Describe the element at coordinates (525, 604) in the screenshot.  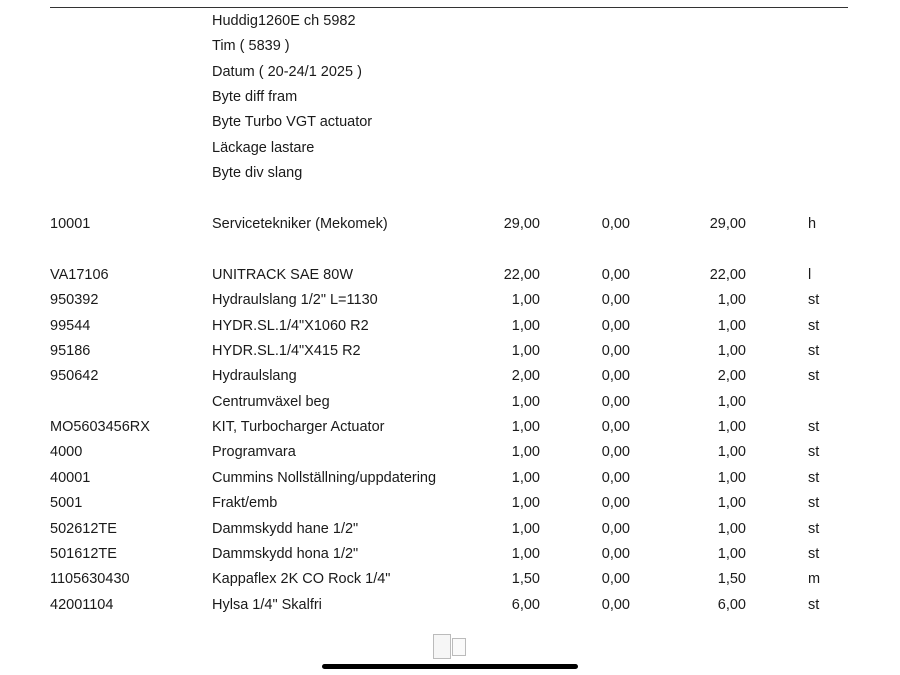
I see `quantity: 6,00` at that location.